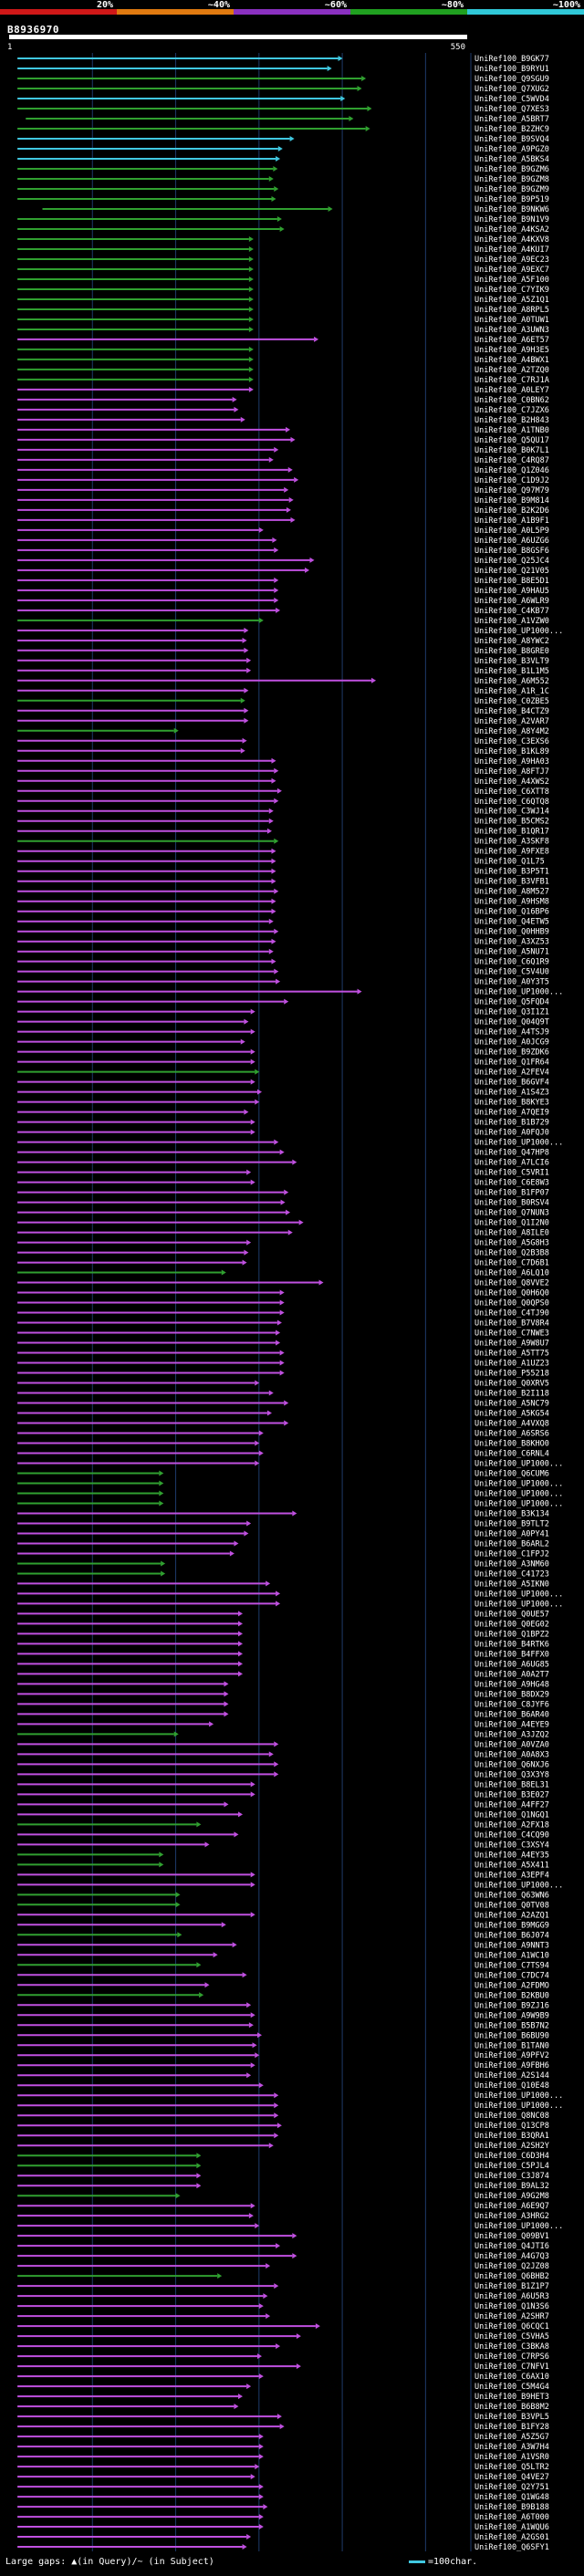  What do you see at coordinates (511, 109) in the screenshot?
I see `hit-label: UniRef100_Q7XES3` at bounding box center [511, 109].